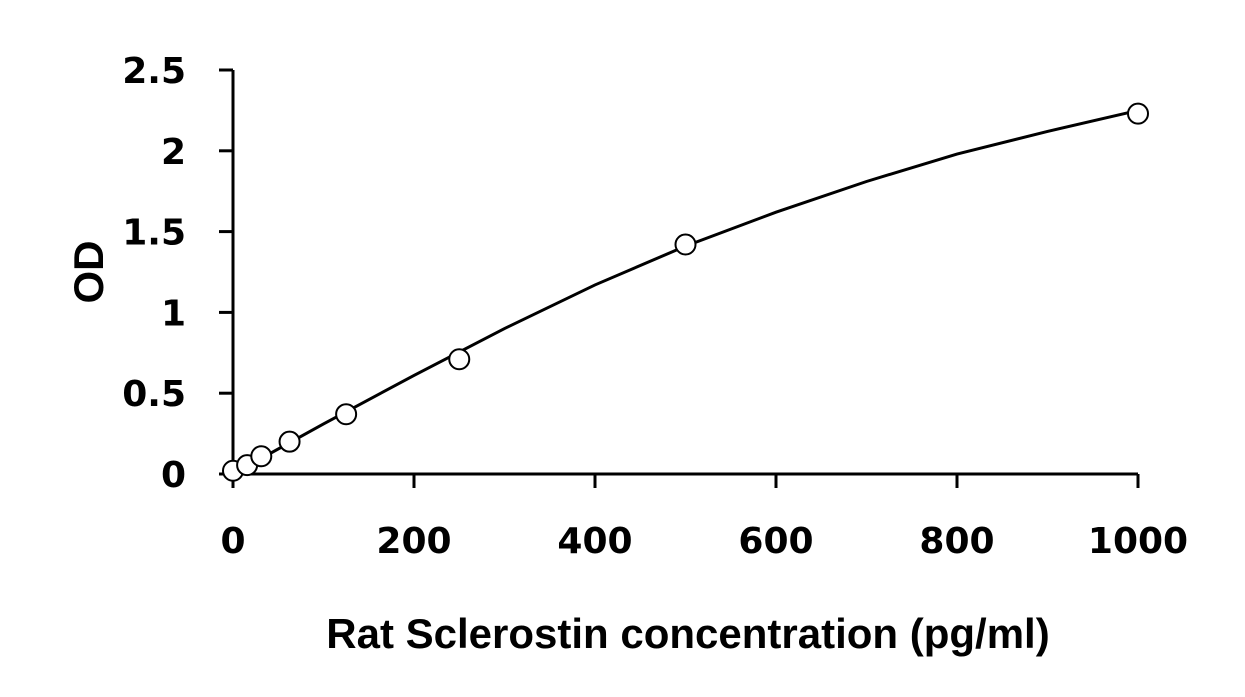  Describe the element at coordinates (88, 272) in the screenshot. I see `y-axis-title: OD` at that location.